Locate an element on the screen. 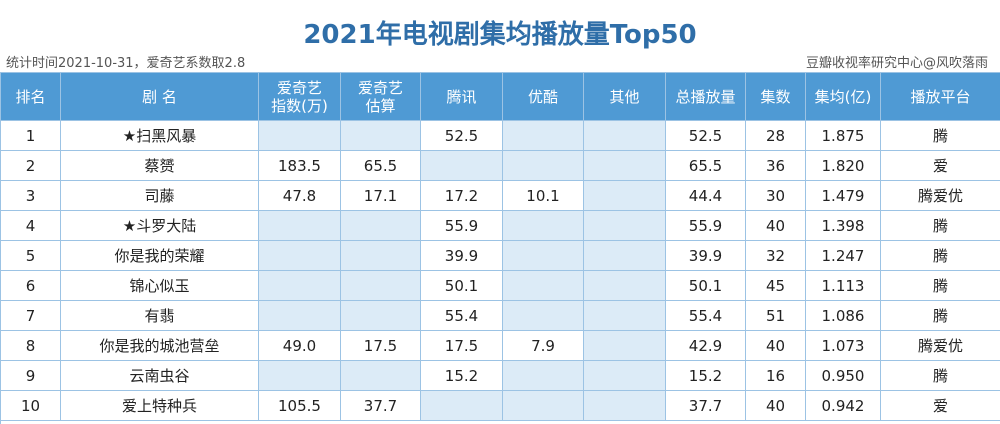 The height and width of the screenshot is (424, 1000). header-cell: 其他 is located at coordinates (625, 97).